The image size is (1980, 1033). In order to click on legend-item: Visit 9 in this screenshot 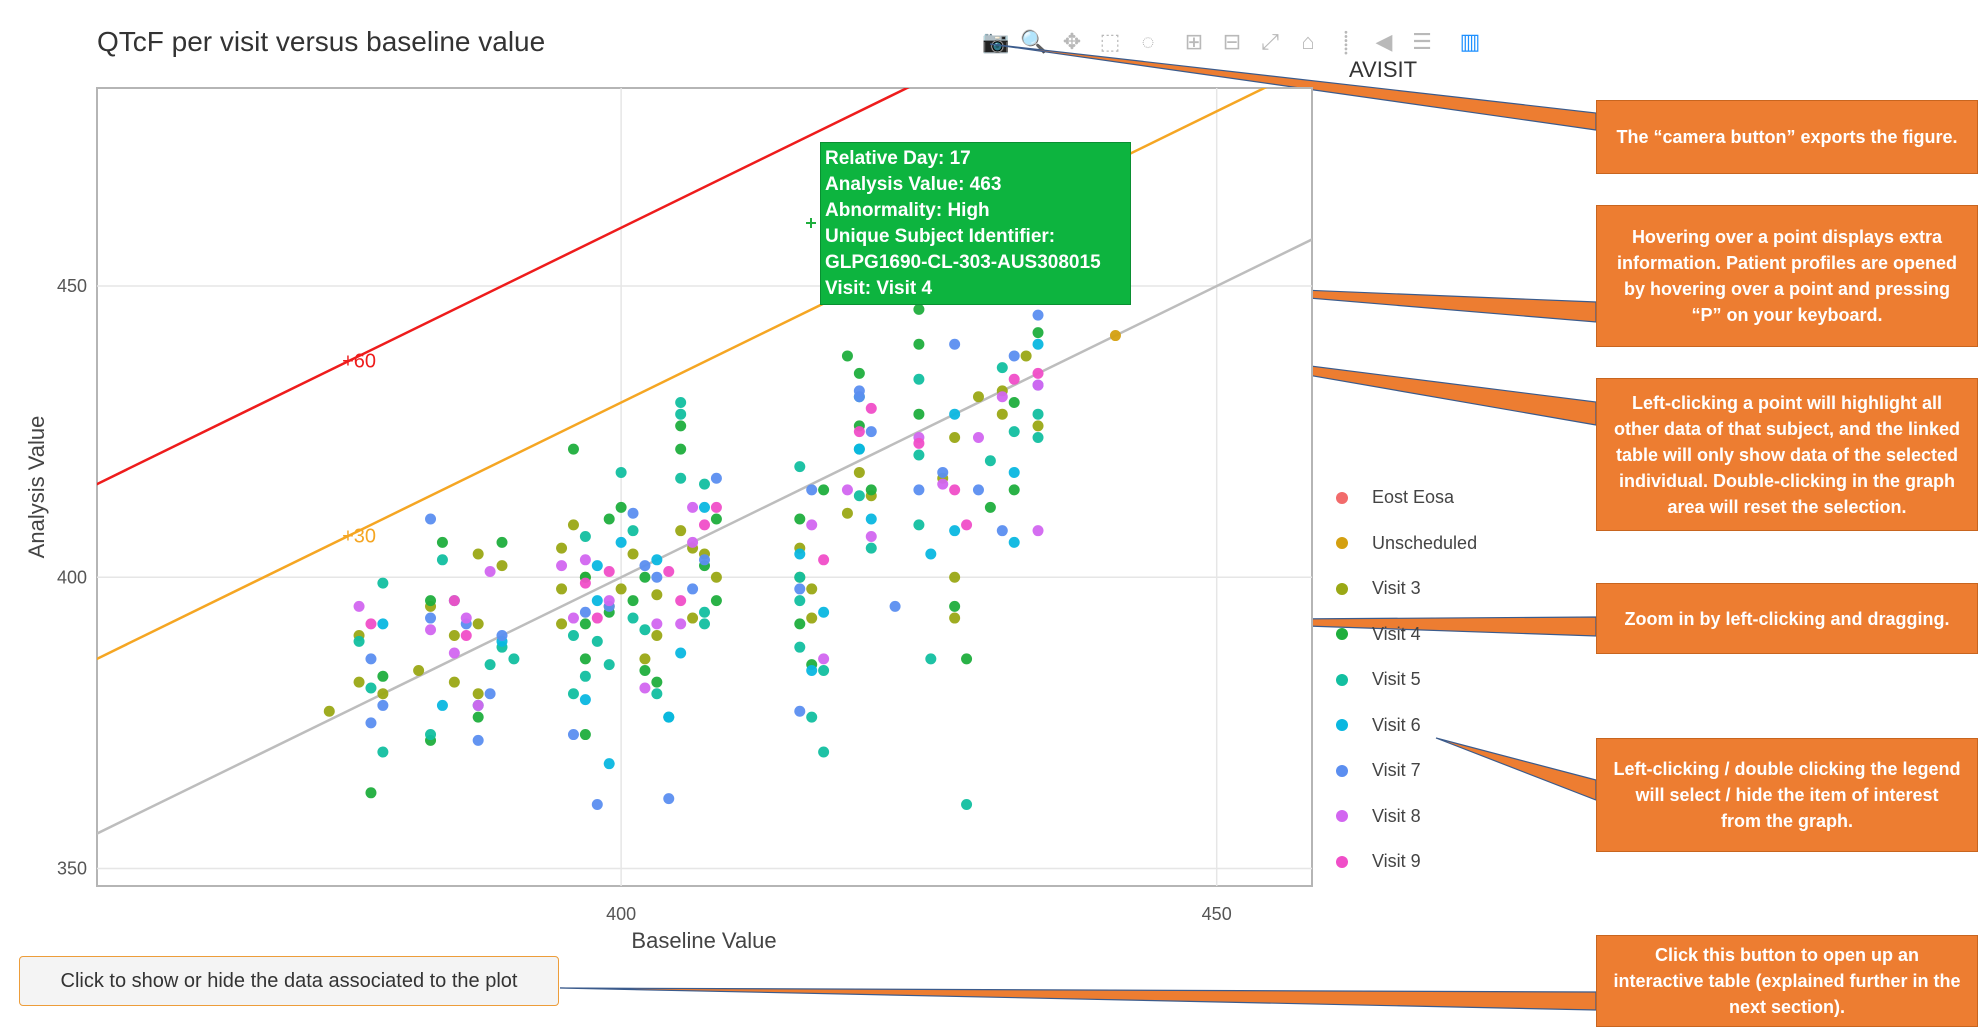, I will do `click(1378, 861)`.